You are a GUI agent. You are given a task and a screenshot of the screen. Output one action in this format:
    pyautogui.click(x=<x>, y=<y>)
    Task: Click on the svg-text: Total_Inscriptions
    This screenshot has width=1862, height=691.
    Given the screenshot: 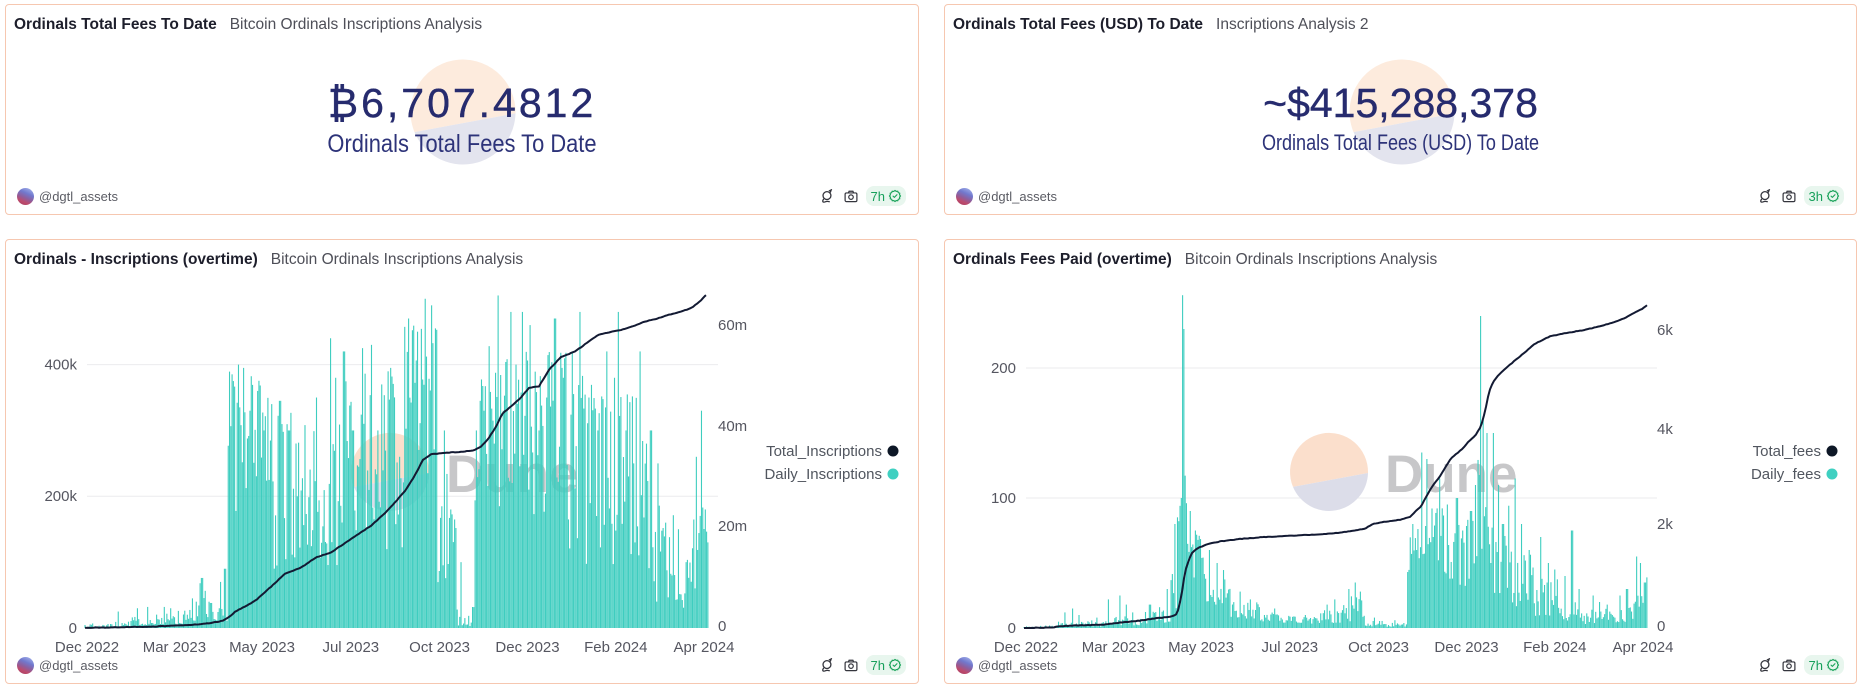 What is the action you would take?
    pyautogui.click(x=824, y=451)
    